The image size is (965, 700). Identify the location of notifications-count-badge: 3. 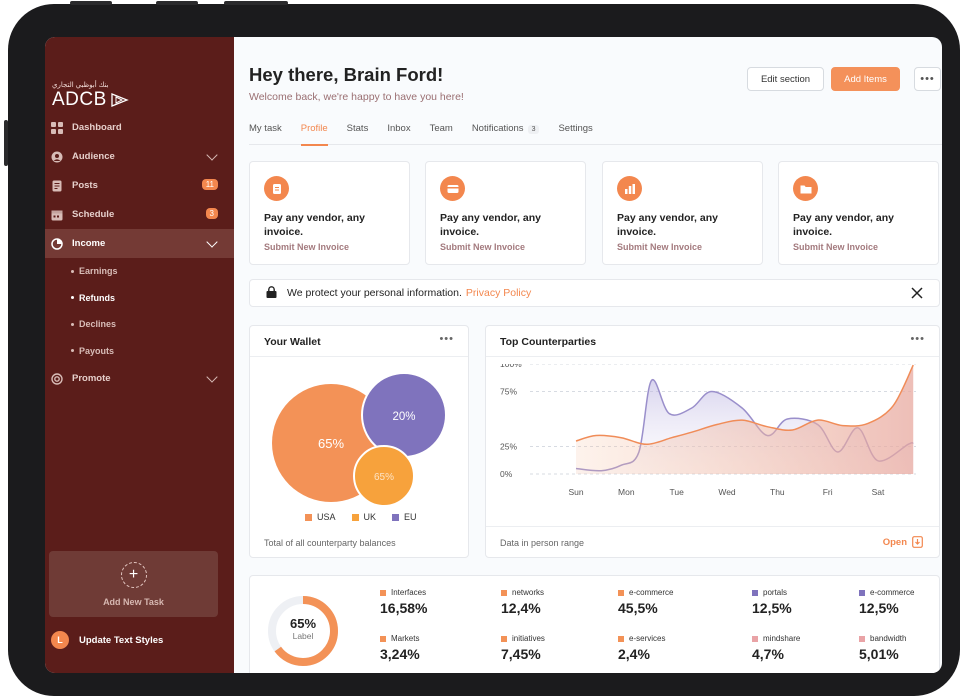
(533, 129).